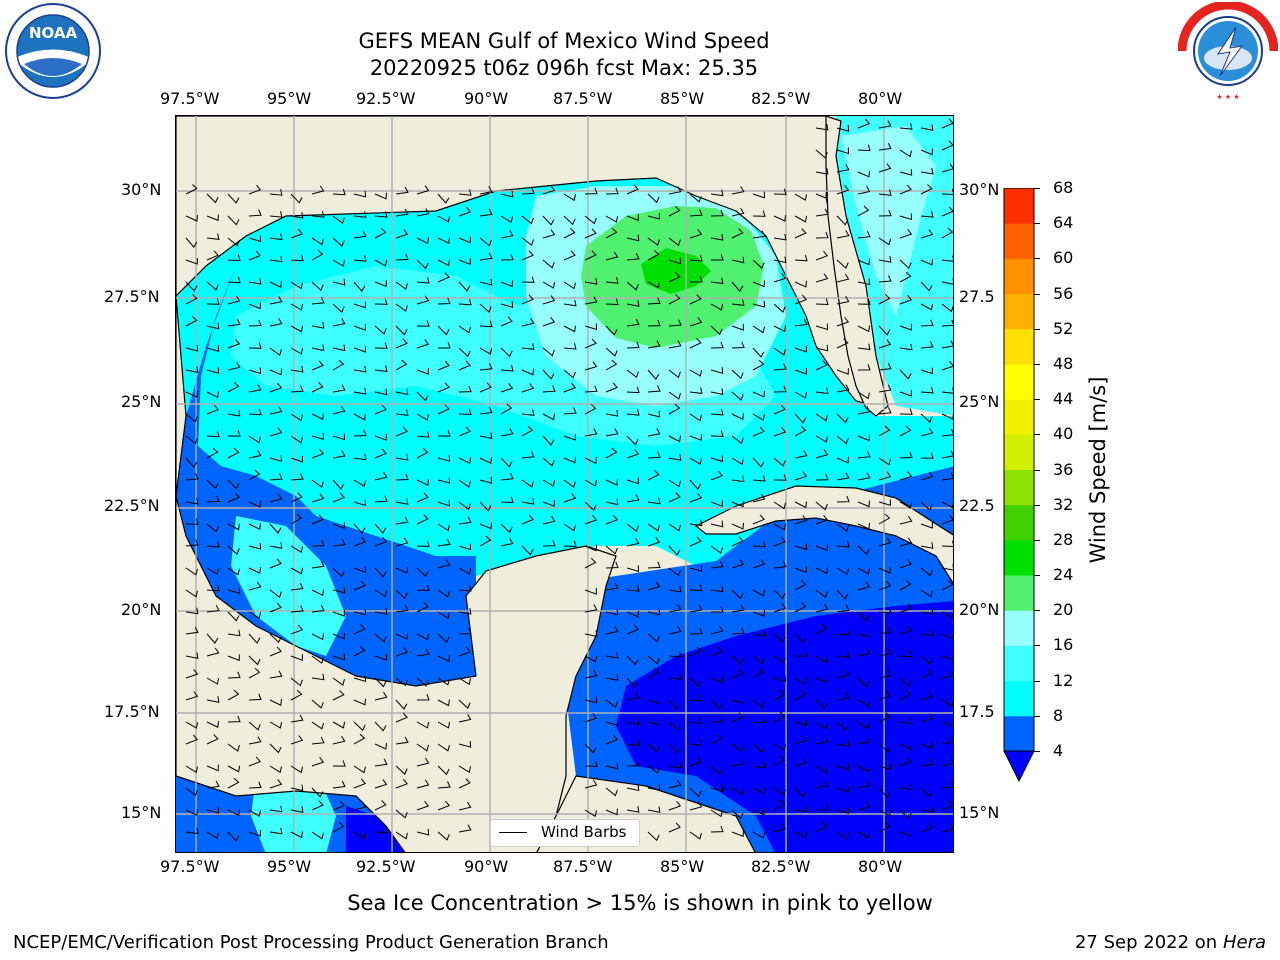  Describe the element at coordinates (1170, 942) in the screenshot. I see `footer-date: 27 Sep 2022 on Hera` at that location.